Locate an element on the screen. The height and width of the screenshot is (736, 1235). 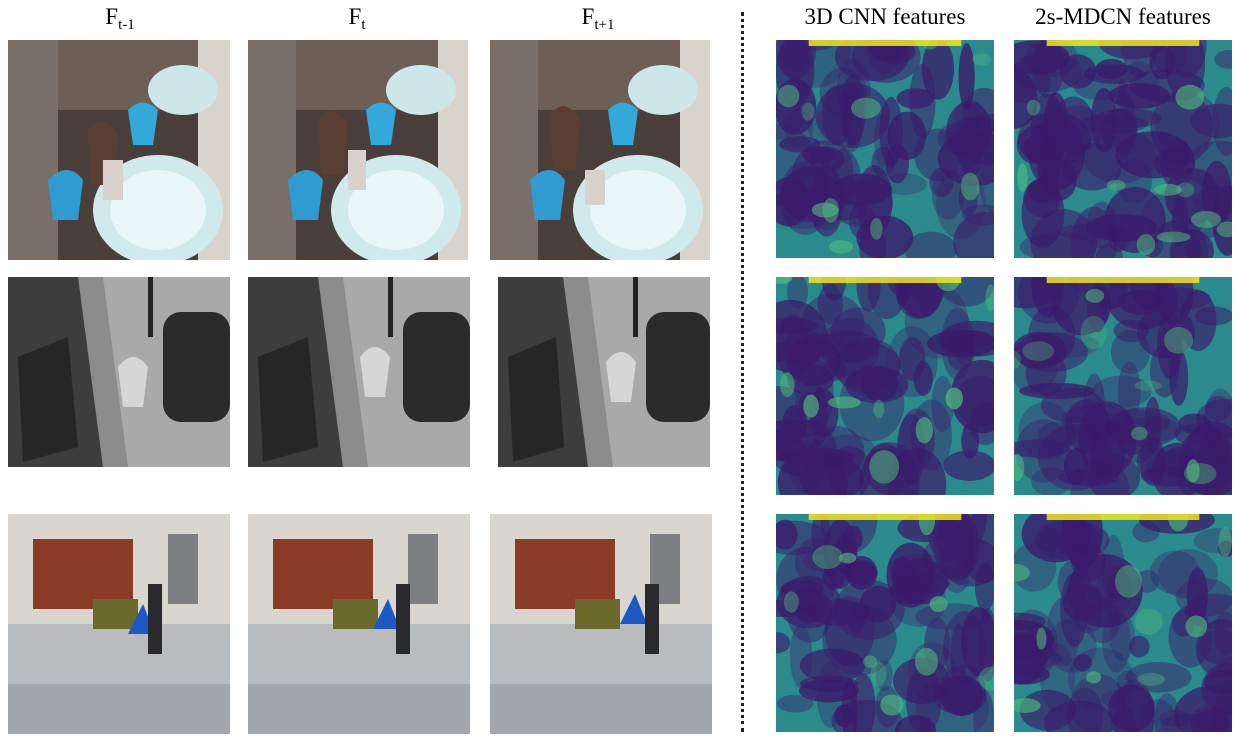
header-frame-t: Ft is located at coordinates (357, 18).